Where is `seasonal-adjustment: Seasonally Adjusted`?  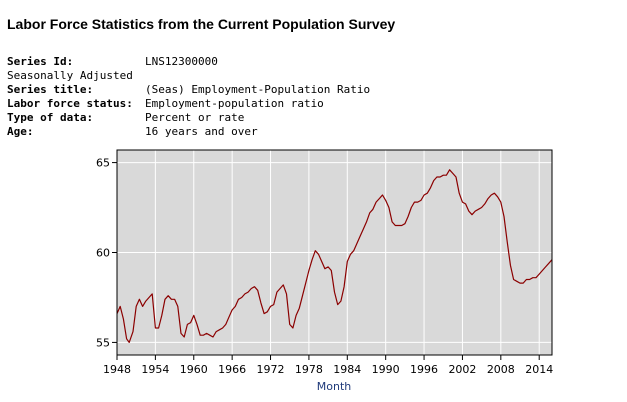
seasonal-adjustment: Seasonally Adjusted is located at coordinates (70, 75).